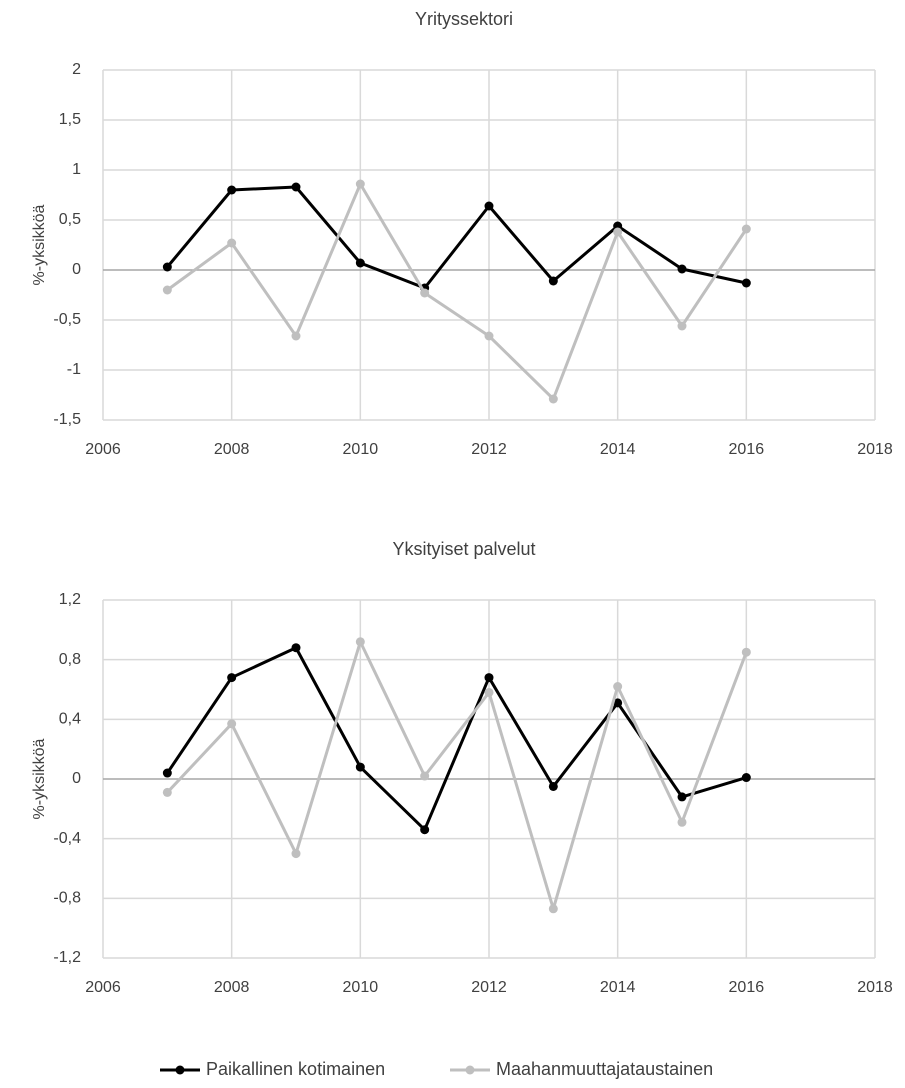 The height and width of the screenshot is (1088, 905). What do you see at coordinates (67, 419) in the screenshot?
I see `y-tick-label: -1,5` at bounding box center [67, 419].